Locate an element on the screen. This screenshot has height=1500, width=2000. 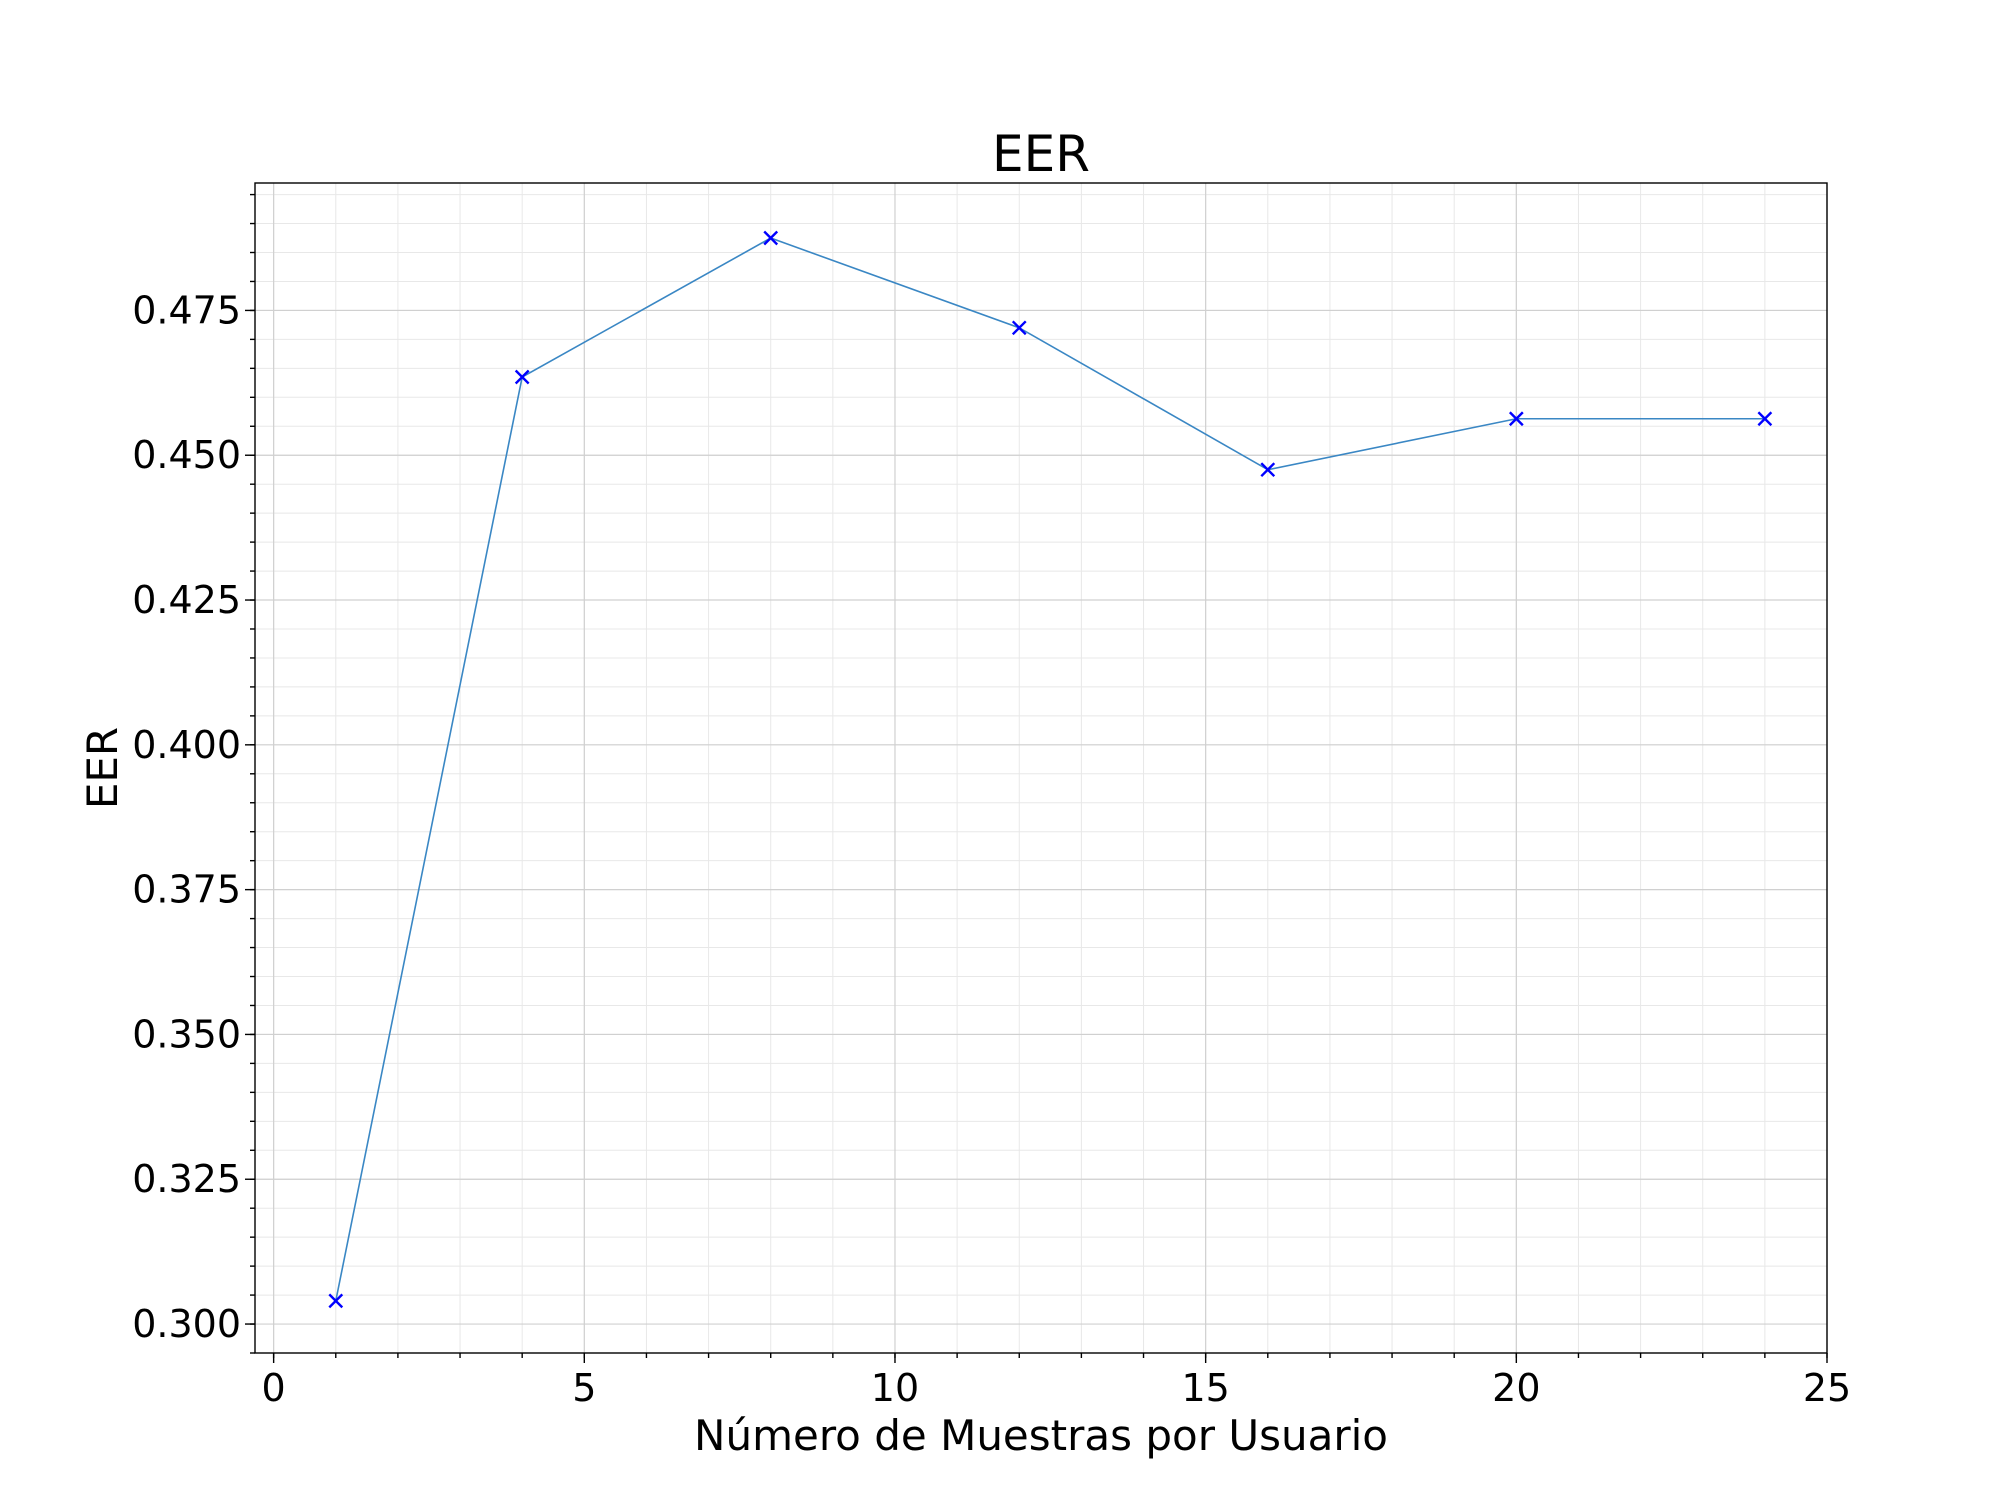
y-tick-label: 0.400 is located at coordinates (186, 745).